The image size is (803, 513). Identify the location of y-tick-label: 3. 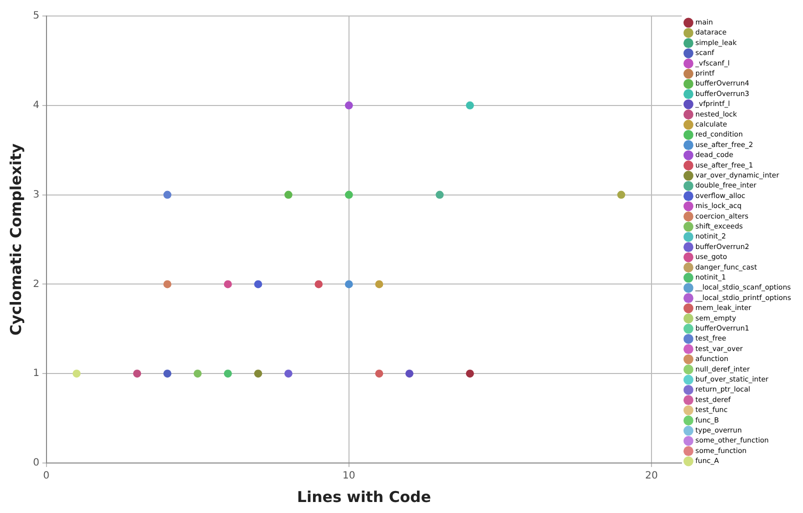
(36, 194).